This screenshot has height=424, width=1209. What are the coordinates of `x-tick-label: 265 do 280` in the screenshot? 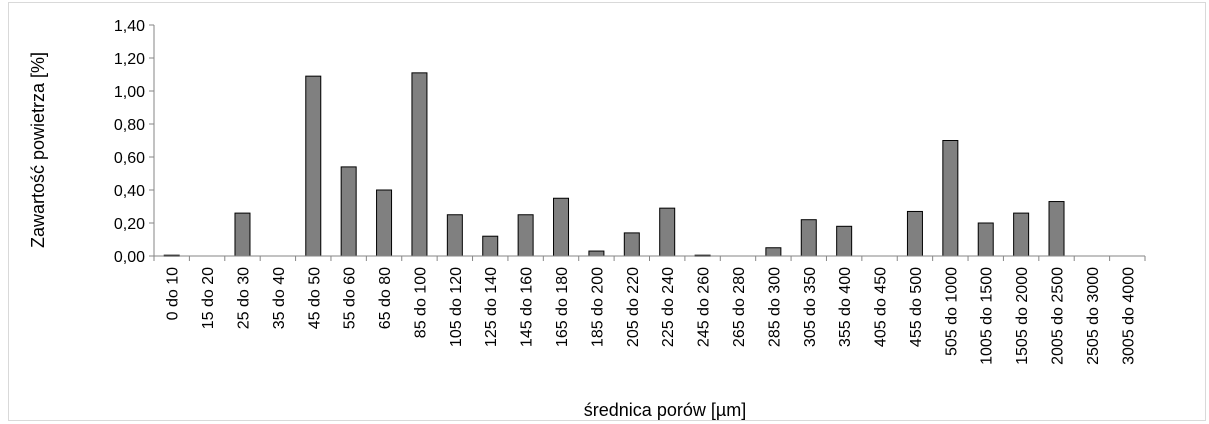 It's located at (739, 307).